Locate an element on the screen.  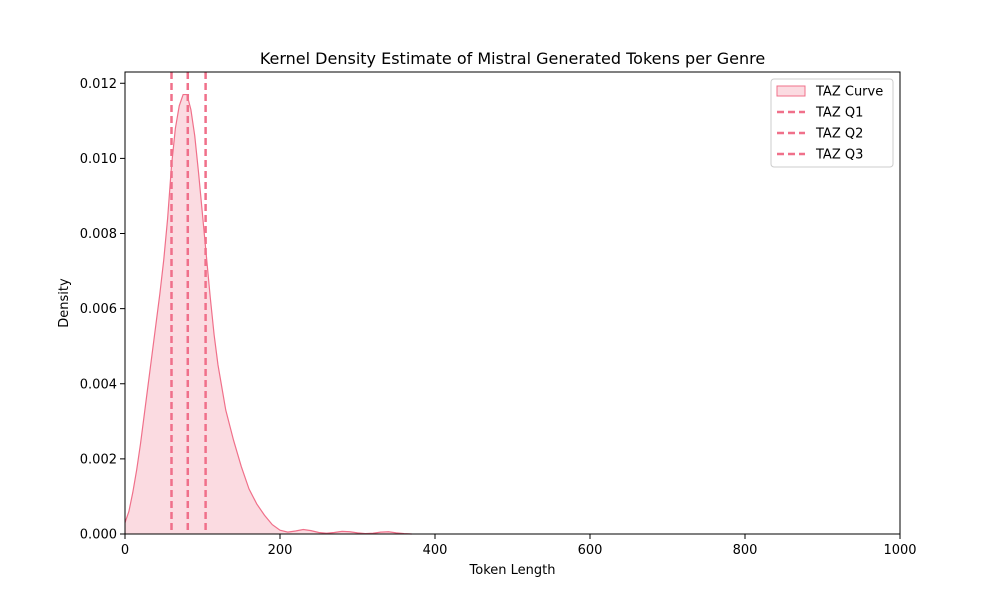
legend-label: TAZ Curve is located at coordinates (849, 92).